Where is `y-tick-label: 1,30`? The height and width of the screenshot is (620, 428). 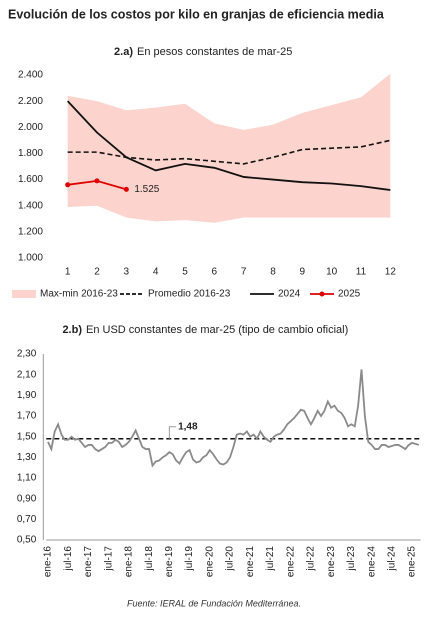
y-tick-label: 1,30 is located at coordinates (27, 457).